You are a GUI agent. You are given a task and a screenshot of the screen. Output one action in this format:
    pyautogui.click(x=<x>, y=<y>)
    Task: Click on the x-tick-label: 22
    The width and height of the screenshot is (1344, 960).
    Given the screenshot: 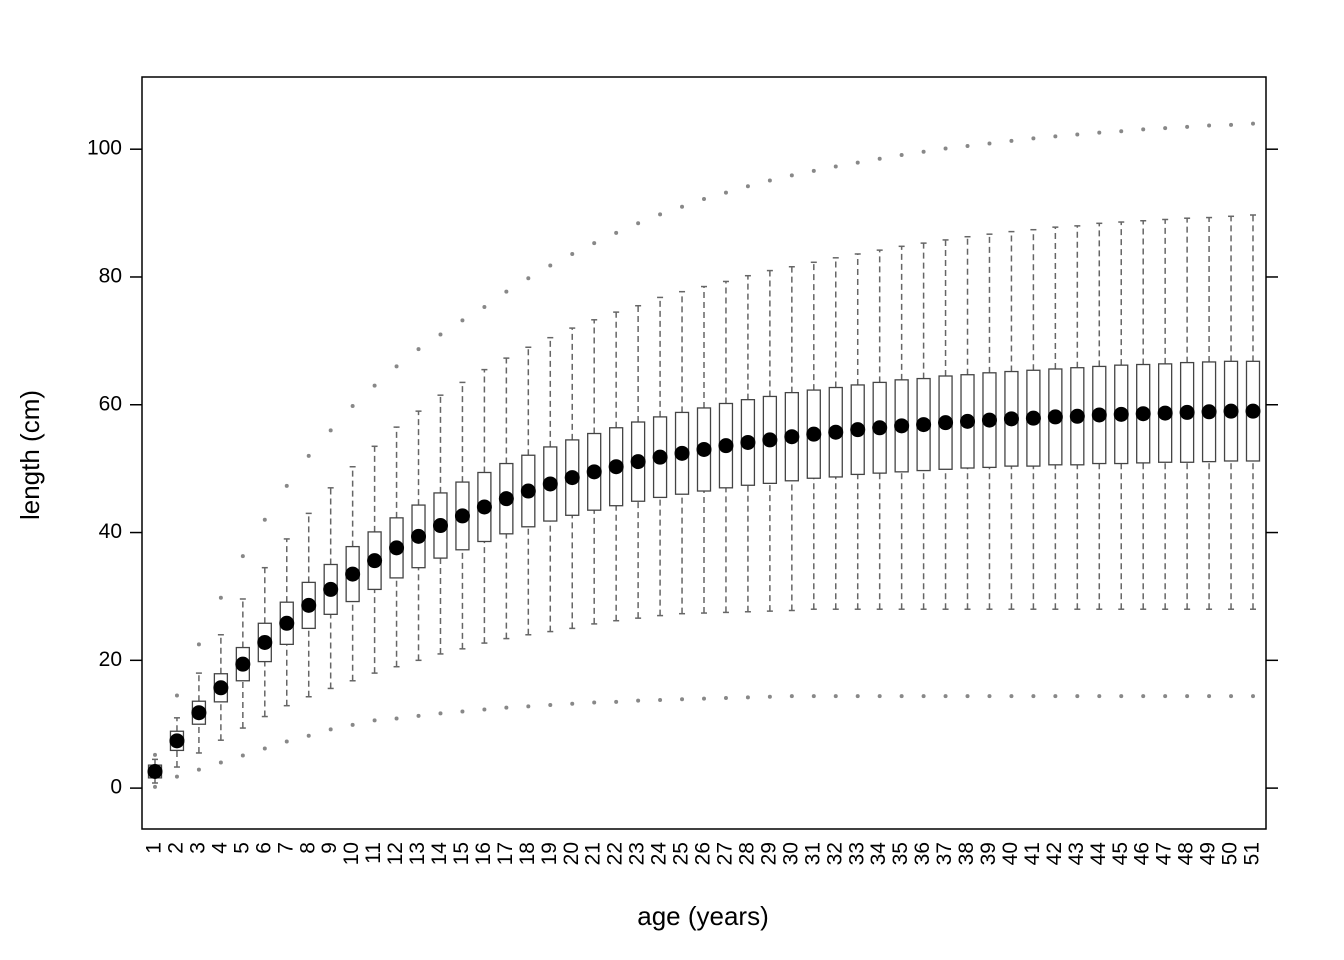 What is the action you would take?
    pyautogui.click(x=615, y=853)
    